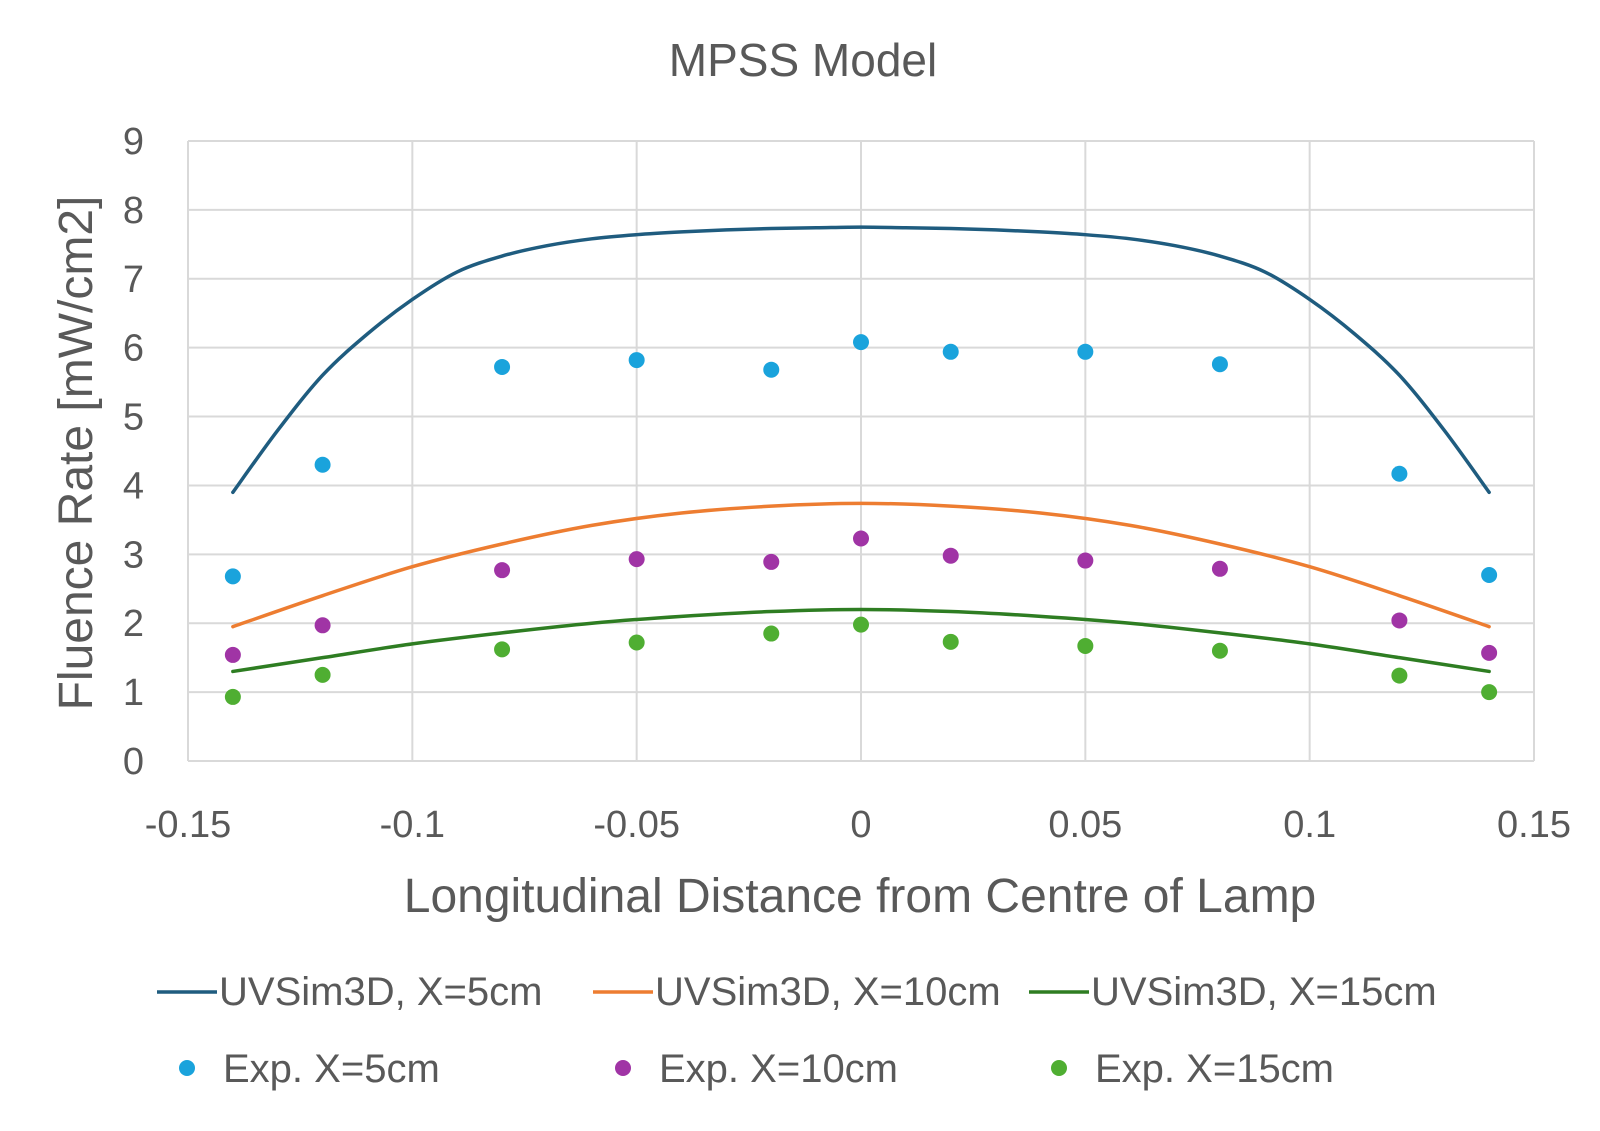 Image resolution: width=1600 pixels, height=1131 pixels. I want to click on legend-label: Exp. X=5cm, so click(331, 1069).